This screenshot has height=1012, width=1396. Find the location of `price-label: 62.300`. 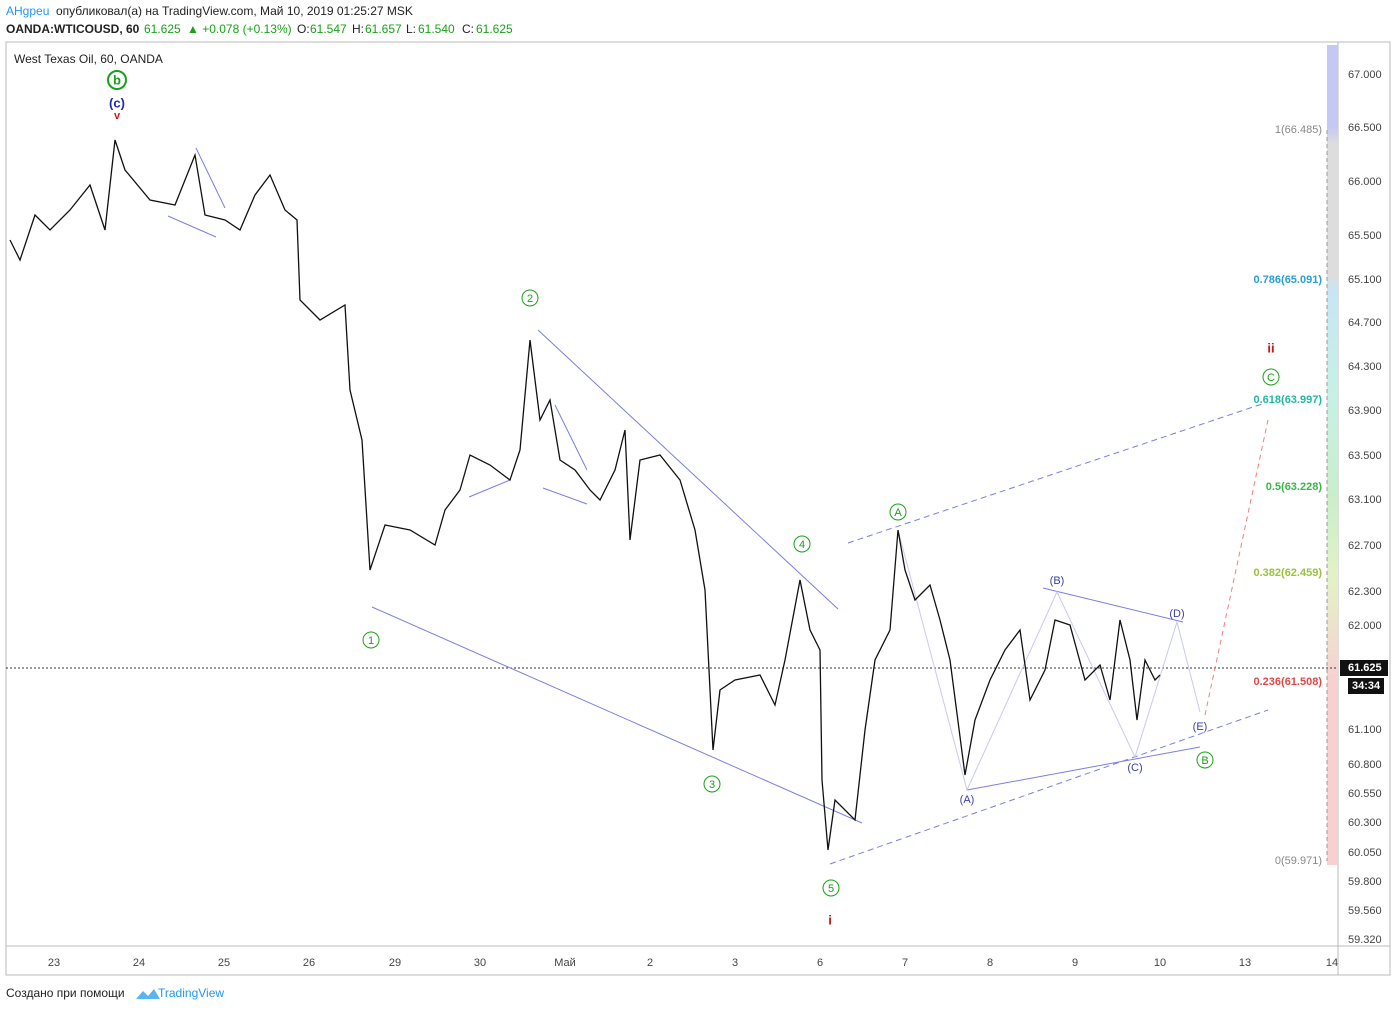

price-label: 62.300 is located at coordinates (1365, 592).